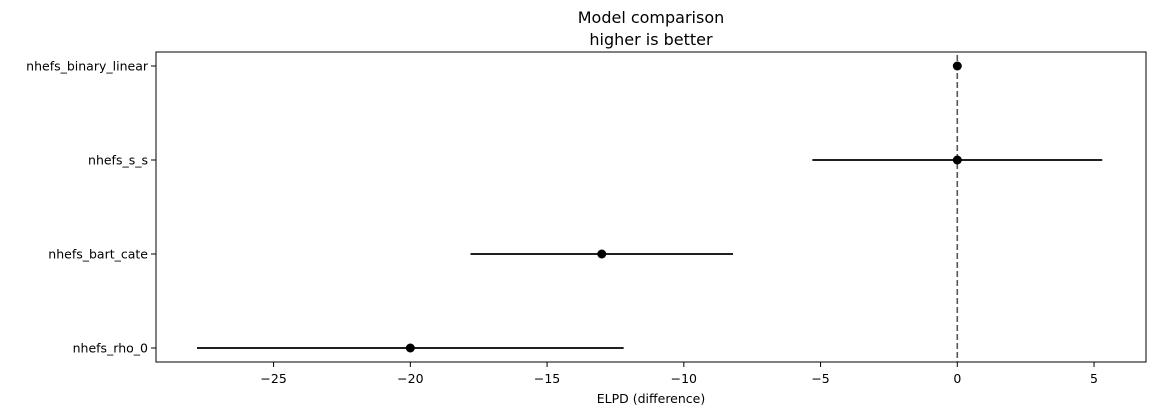 The width and height of the screenshot is (1157, 415). What do you see at coordinates (273, 378) in the screenshot?
I see `x-tick-label: −25` at bounding box center [273, 378].